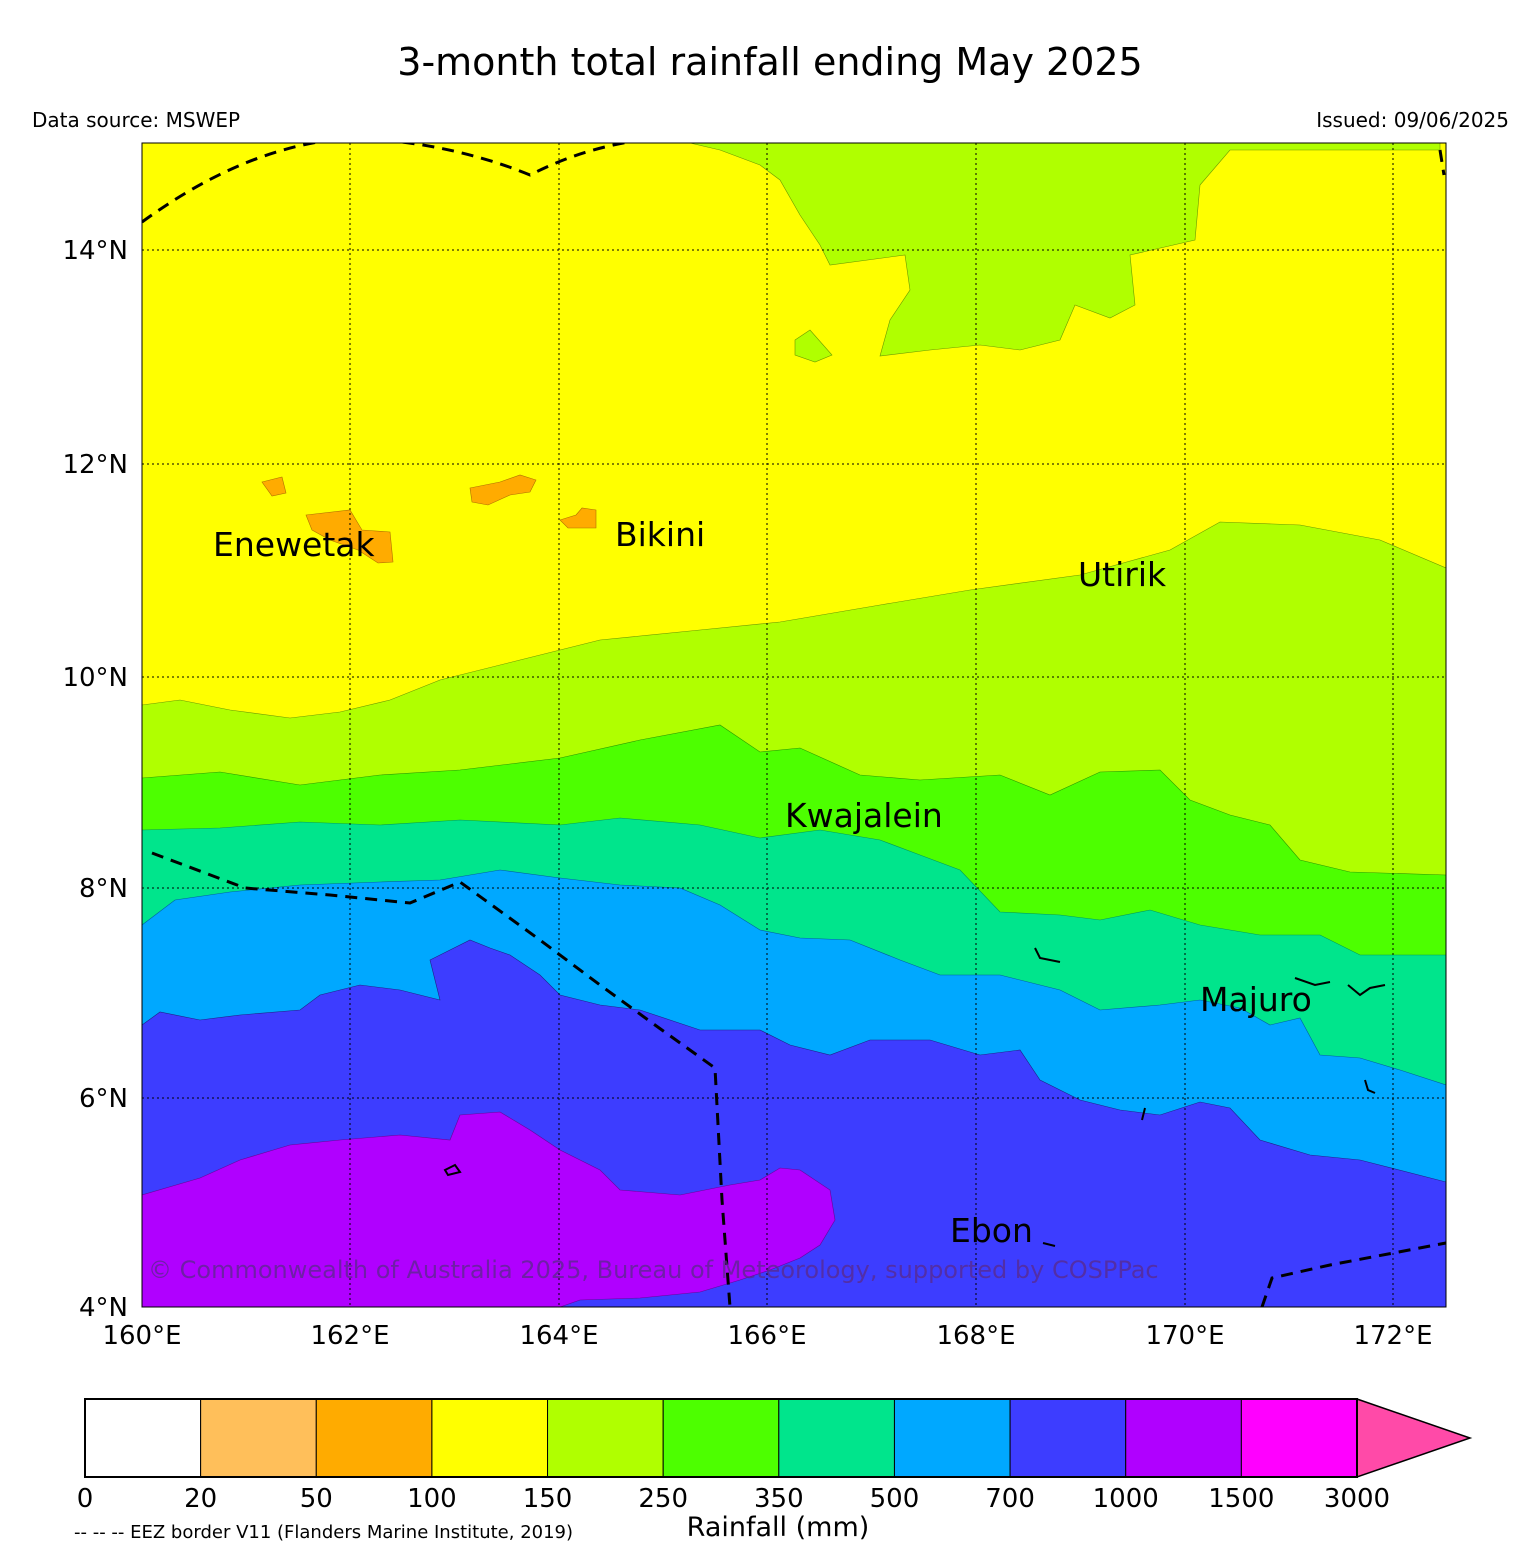 This screenshot has width=1540, height=1563. Describe the element at coordinates (663, 1499) in the screenshot. I see `colorbar-tick-label: 250` at that location.